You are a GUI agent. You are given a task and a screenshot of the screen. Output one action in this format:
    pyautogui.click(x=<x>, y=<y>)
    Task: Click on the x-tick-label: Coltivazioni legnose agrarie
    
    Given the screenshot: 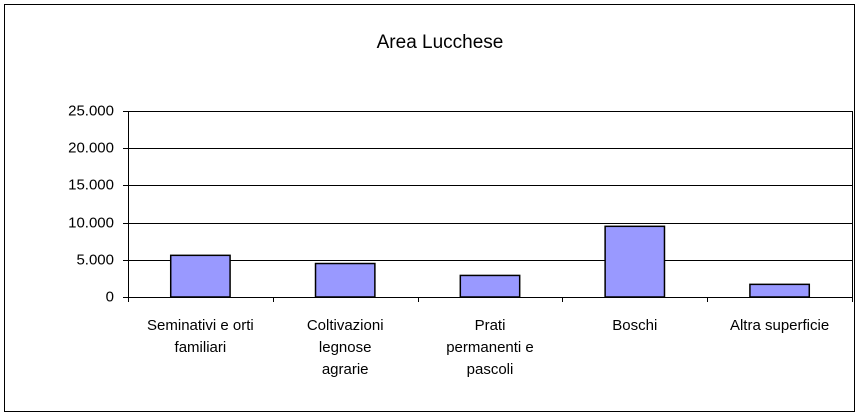 What is the action you would take?
    pyautogui.click(x=345, y=347)
    